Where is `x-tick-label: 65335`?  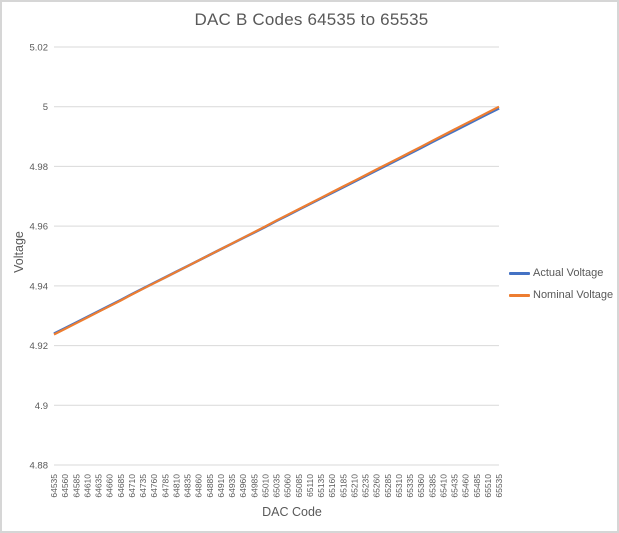
x-tick-label: 65335 is located at coordinates (410, 486).